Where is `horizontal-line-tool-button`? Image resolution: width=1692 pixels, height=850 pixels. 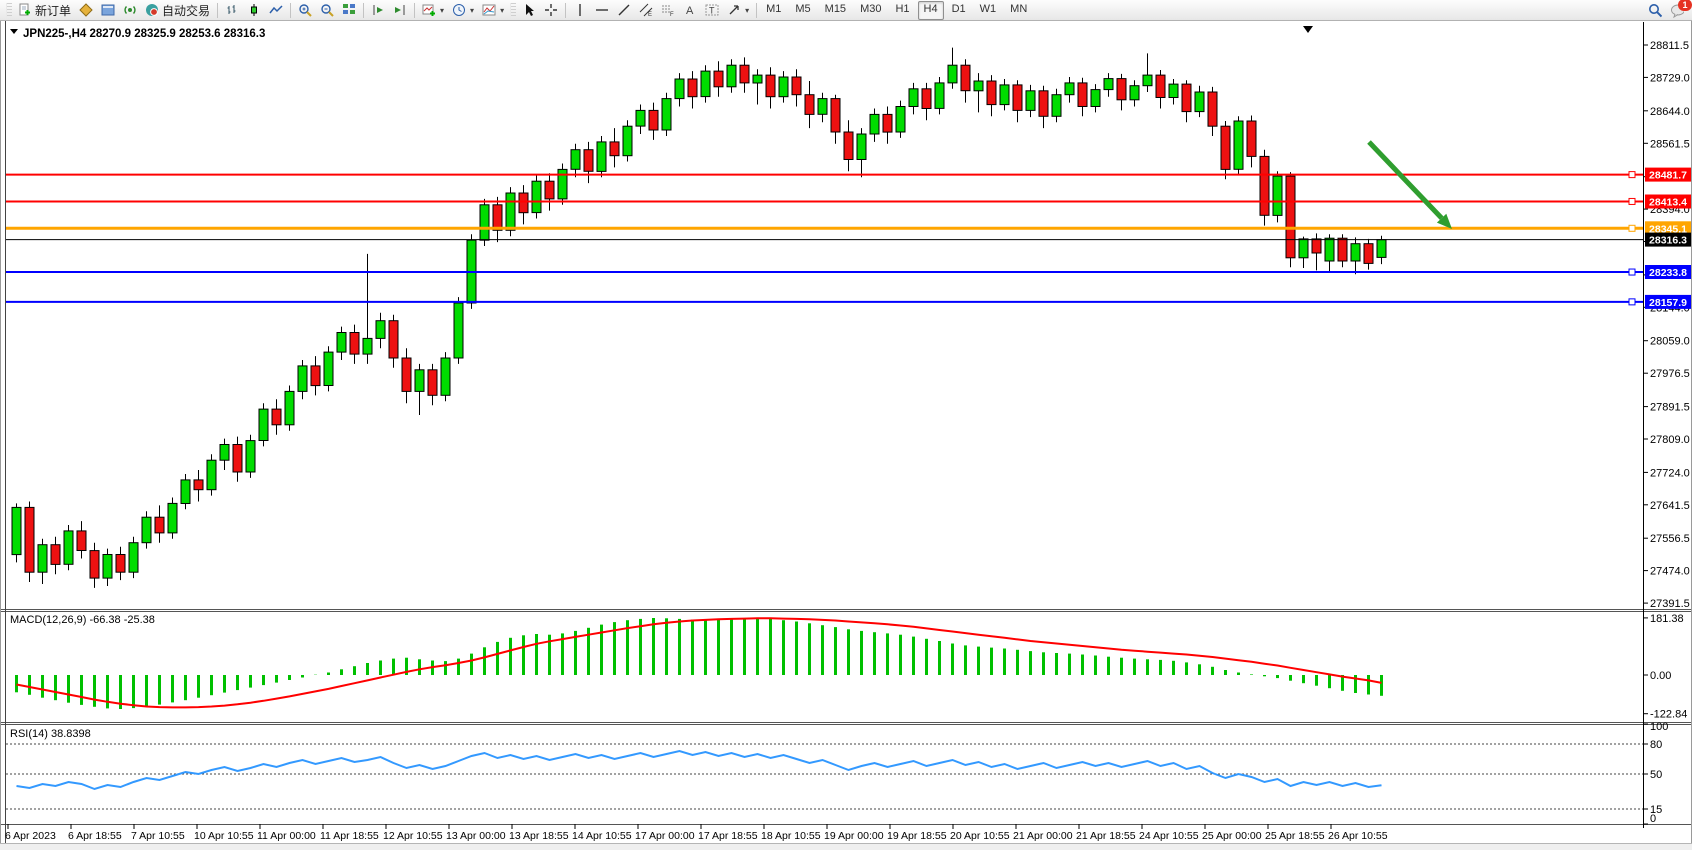
horizontal-line-tool-button is located at coordinates (602, 10).